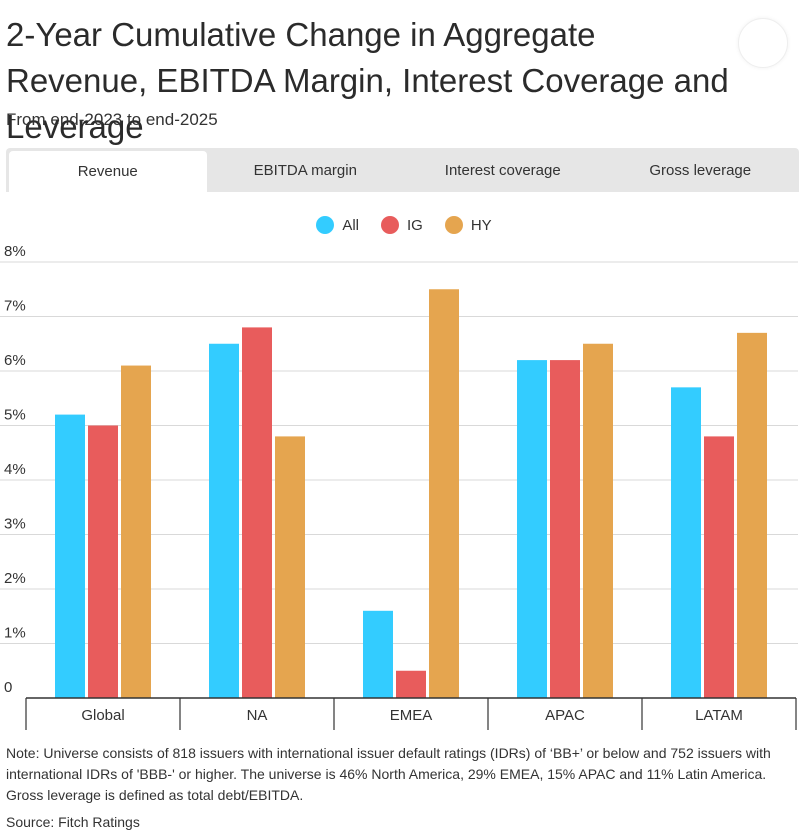 The image size is (808, 837). Describe the element at coordinates (763, 43) in the screenshot. I see `menu-button` at that location.